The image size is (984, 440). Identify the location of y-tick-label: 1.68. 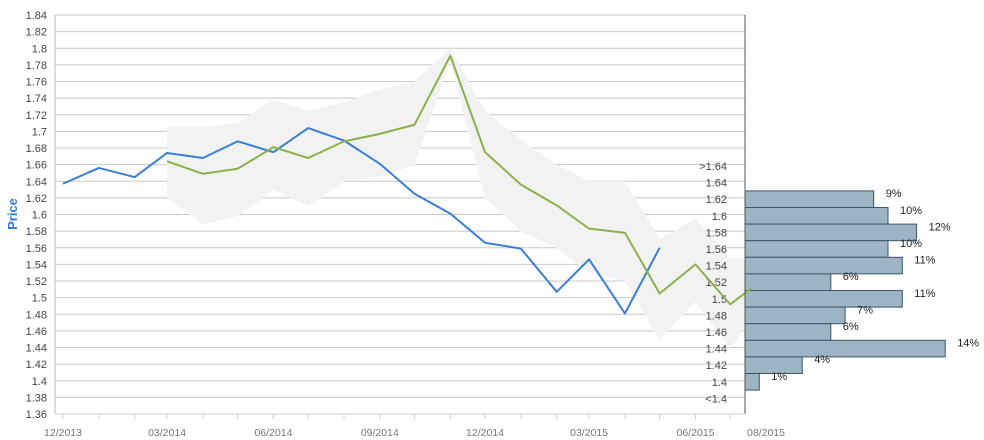
(36, 149).